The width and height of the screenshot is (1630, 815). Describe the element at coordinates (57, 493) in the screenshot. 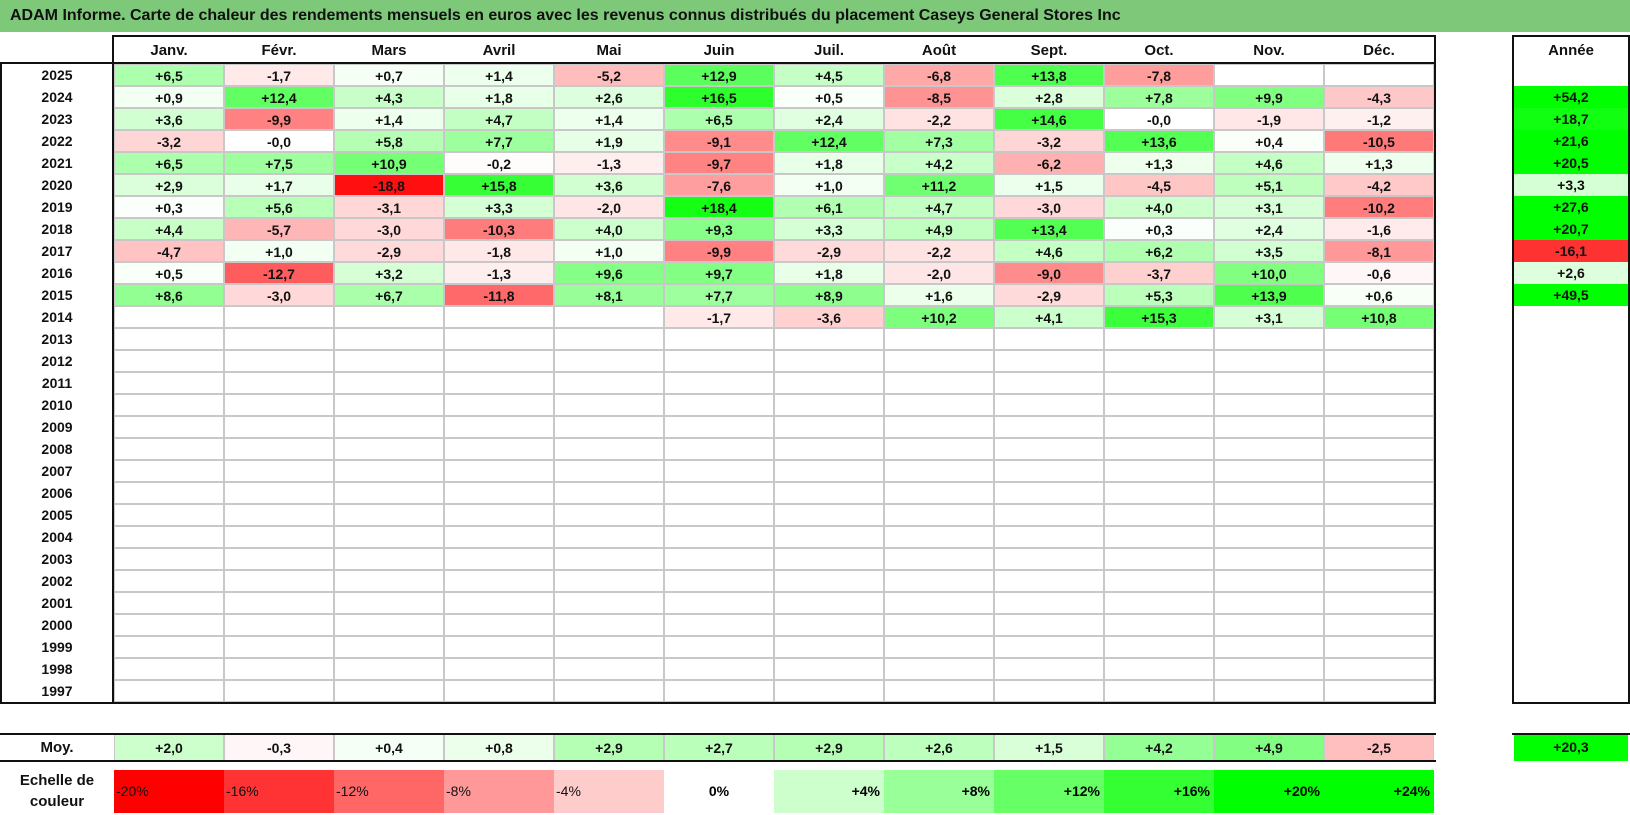

I see `year-label: 2006` at that location.